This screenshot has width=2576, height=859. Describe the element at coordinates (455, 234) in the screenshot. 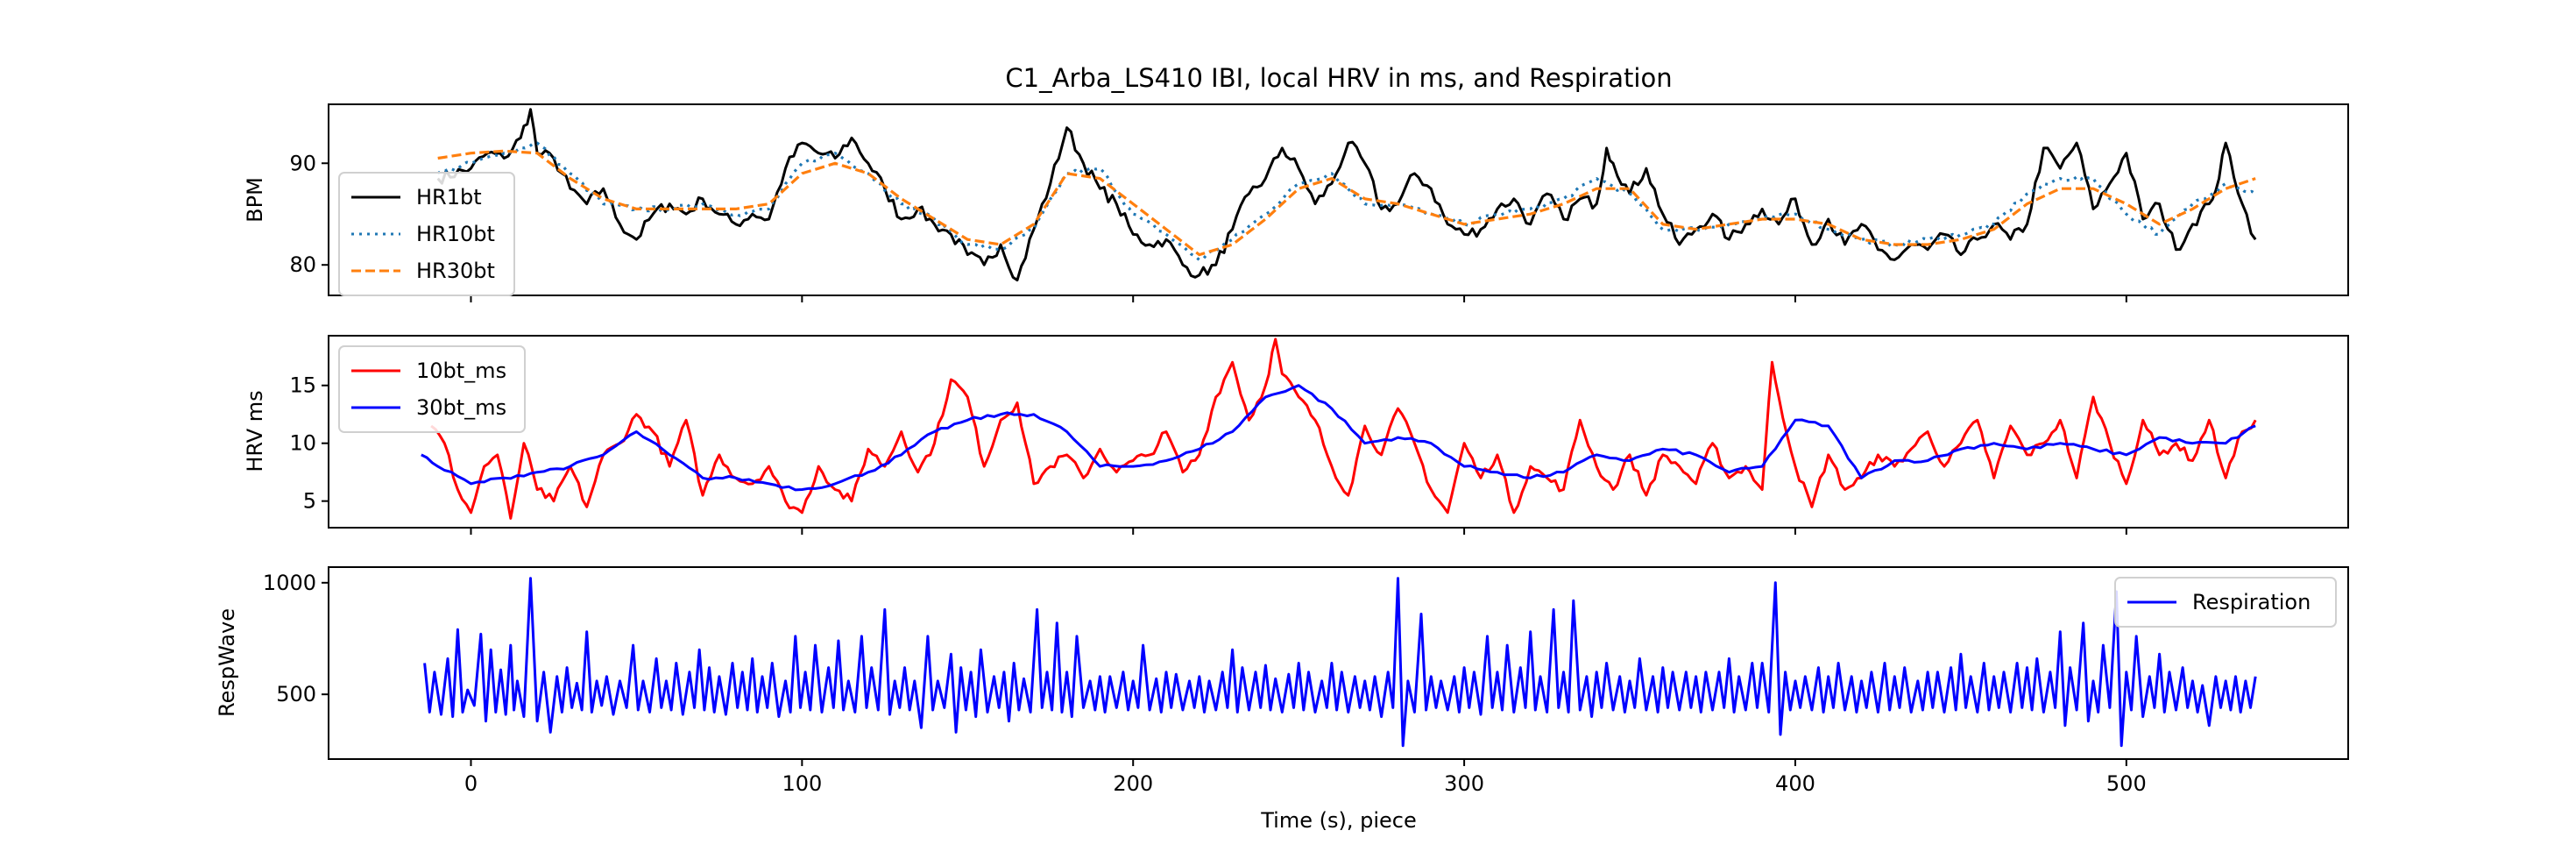

I see `legend-label-hr10bt: HR10bt` at that location.